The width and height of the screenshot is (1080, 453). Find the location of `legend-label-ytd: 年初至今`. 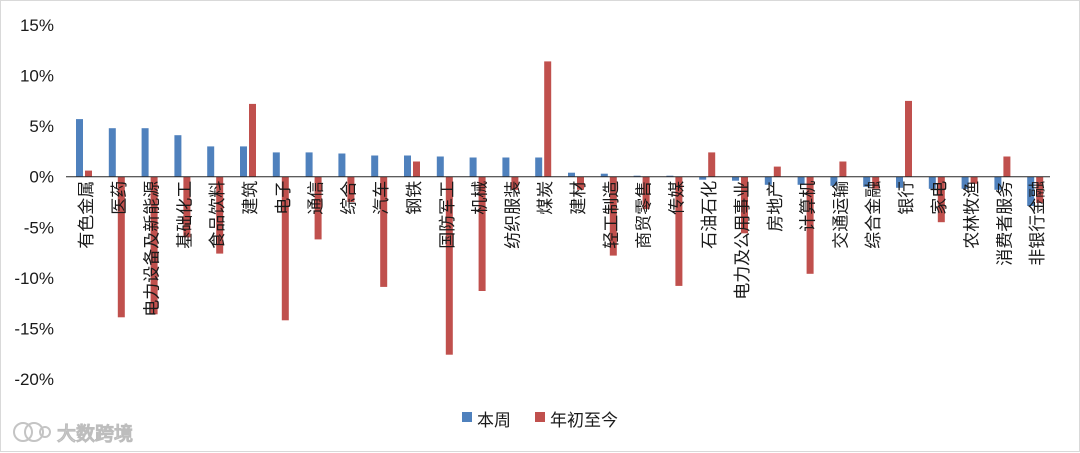

legend-label-ytd: 年初至今 is located at coordinates (584, 421).